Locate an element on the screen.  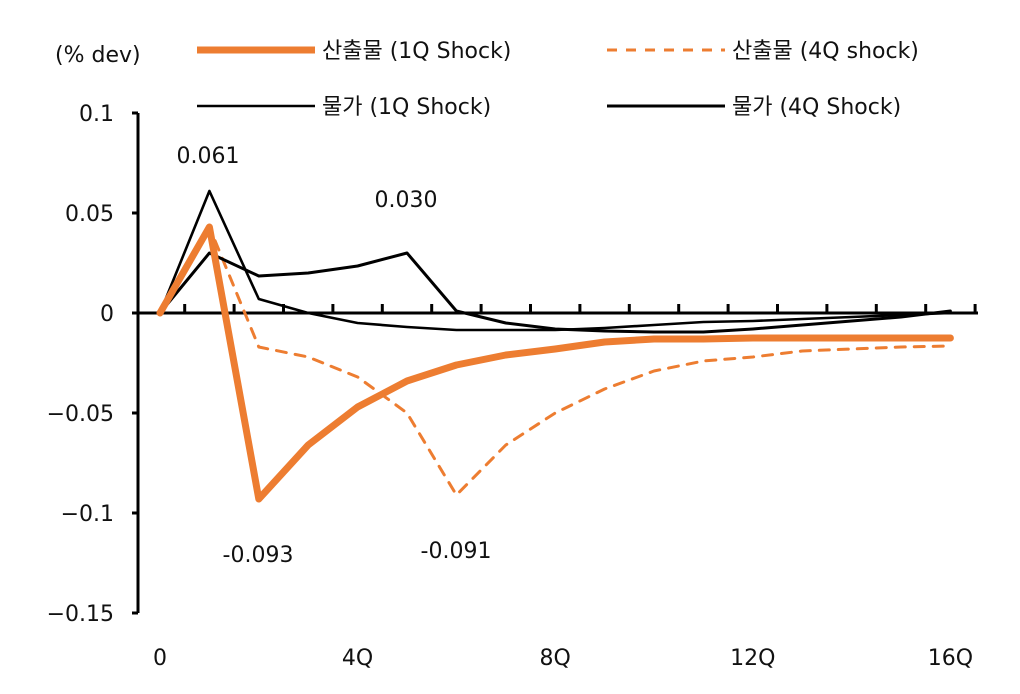
x-tick-label: 16Q is located at coordinates (950, 658).